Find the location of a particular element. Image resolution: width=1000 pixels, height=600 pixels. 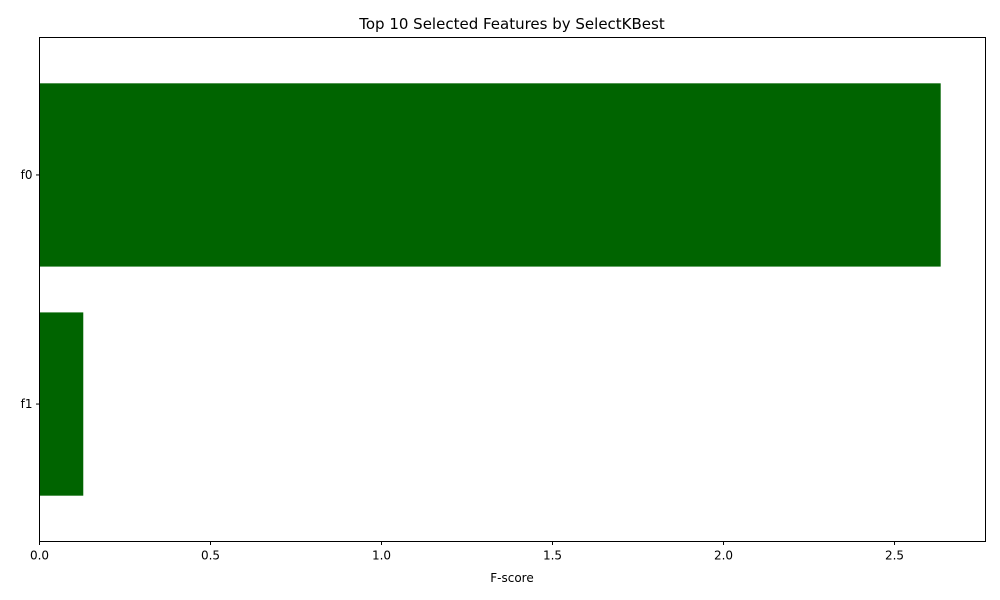

x-tick-label: 0.0 is located at coordinates (39, 556).